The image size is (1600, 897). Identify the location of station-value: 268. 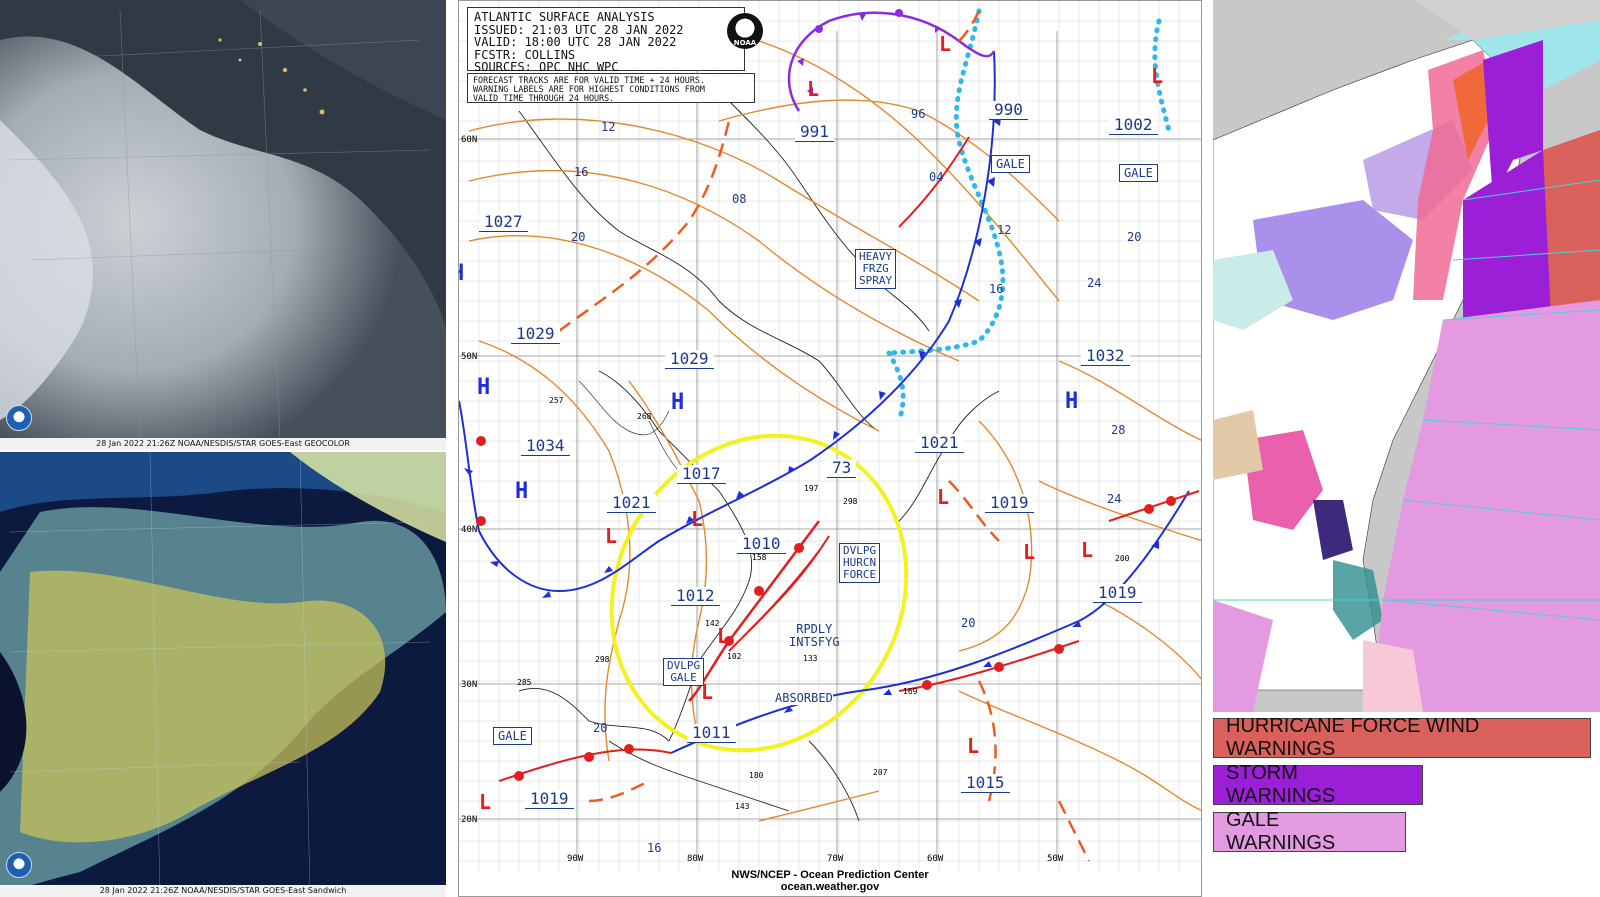
(644, 416).